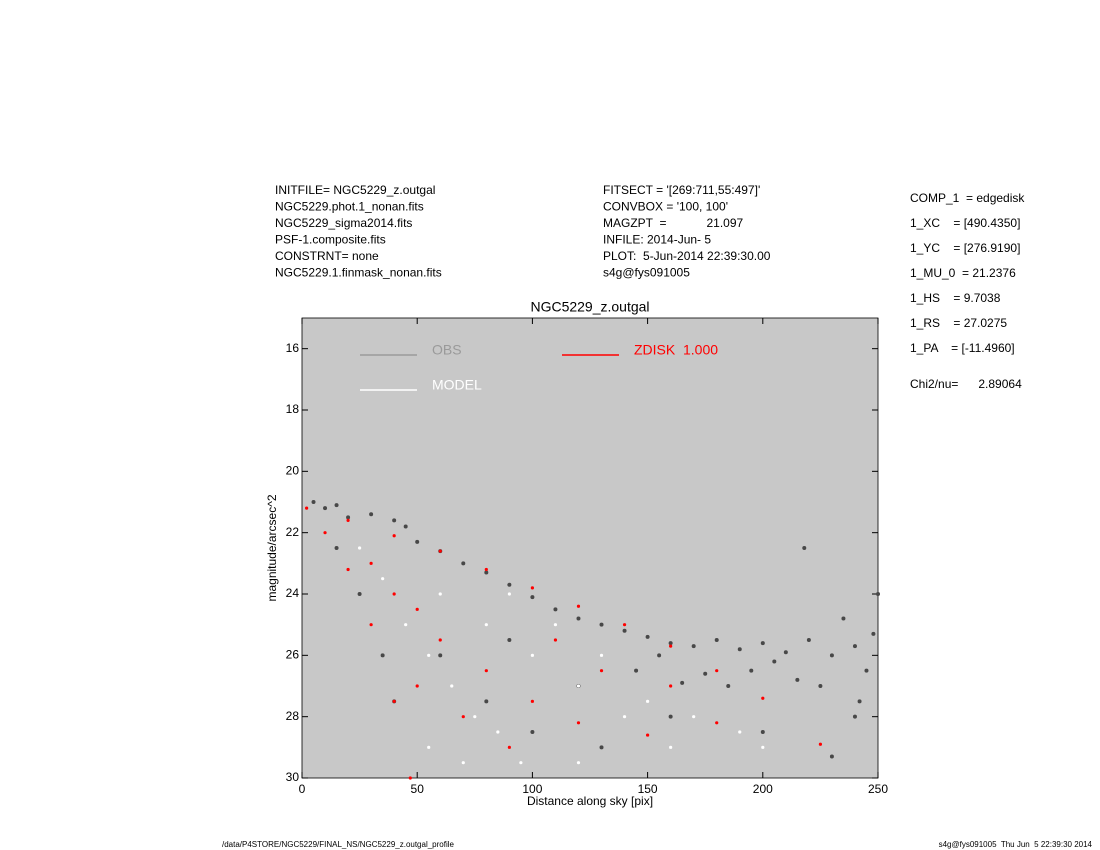  I want to click on y-tick-label: 24, so click(293, 593).